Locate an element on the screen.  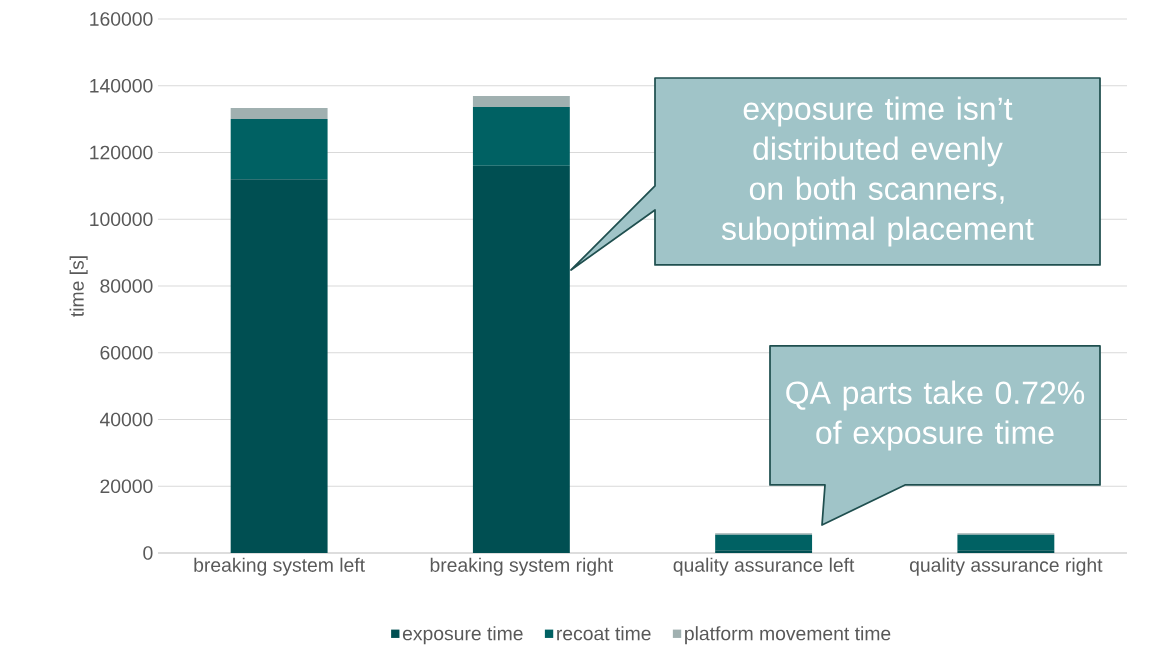
x-tick-label: quality assurance right is located at coordinates (1006, 566).